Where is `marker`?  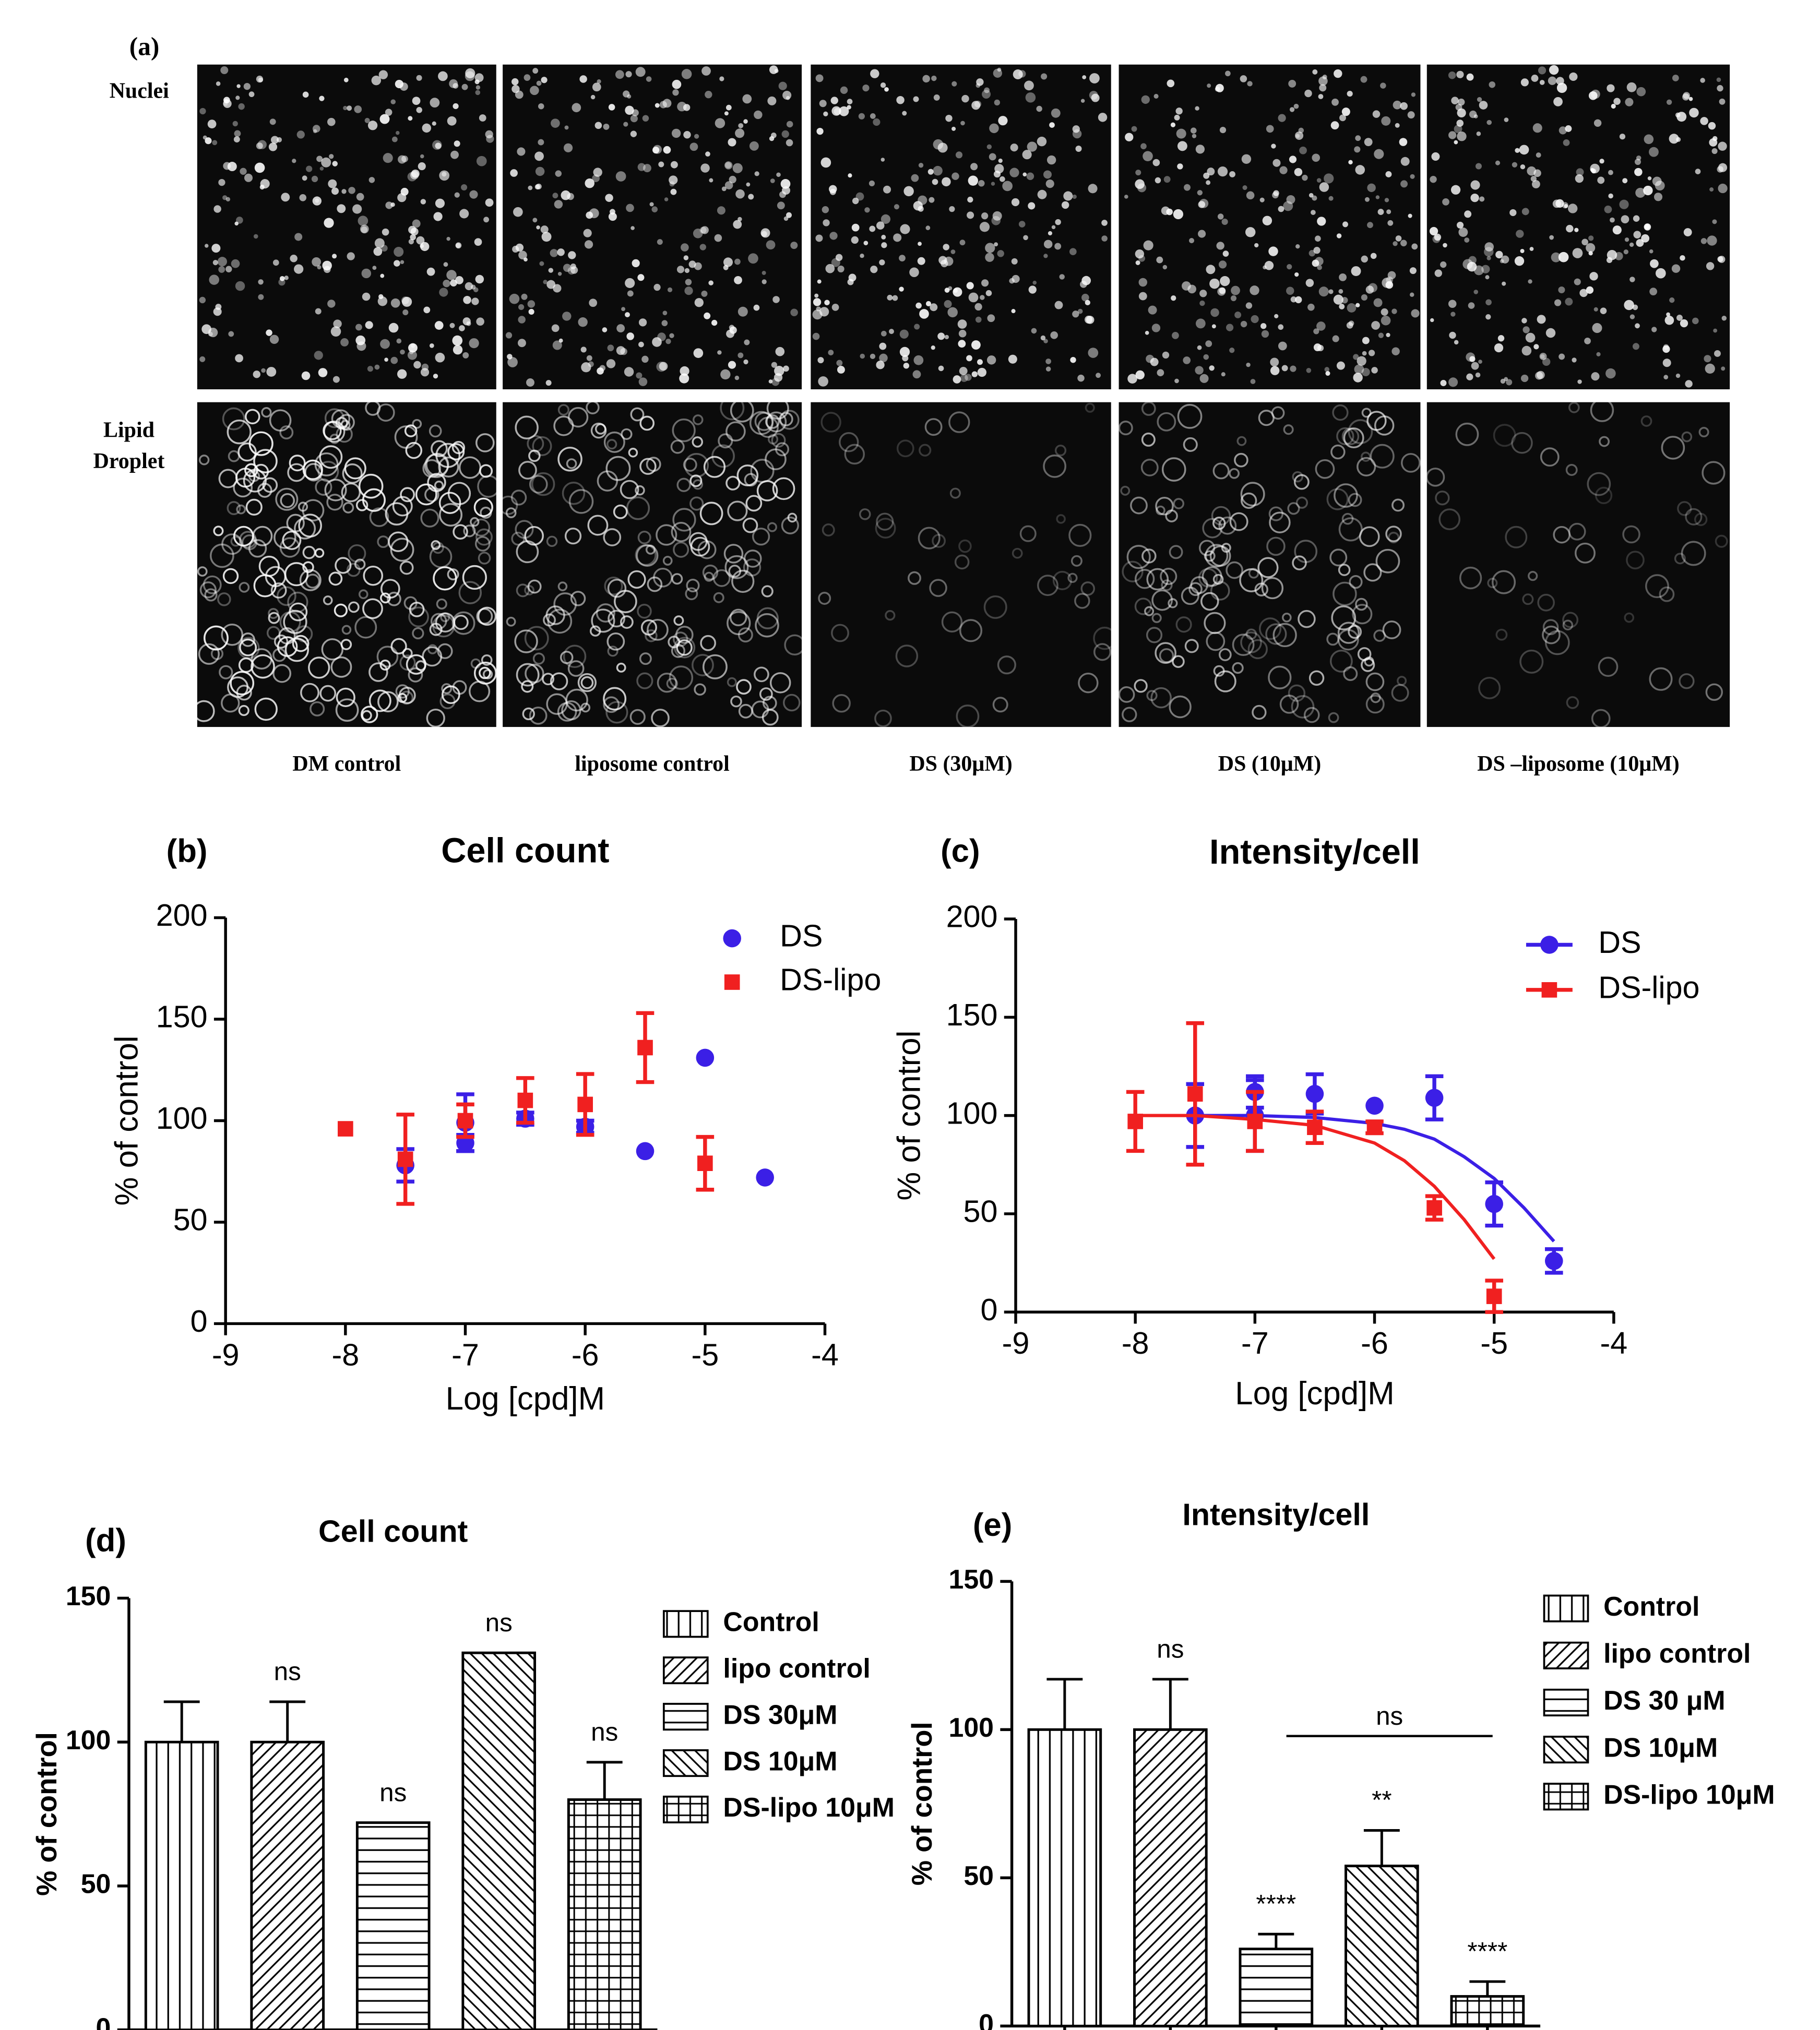 marker is located at coordinates (1494, 1204).